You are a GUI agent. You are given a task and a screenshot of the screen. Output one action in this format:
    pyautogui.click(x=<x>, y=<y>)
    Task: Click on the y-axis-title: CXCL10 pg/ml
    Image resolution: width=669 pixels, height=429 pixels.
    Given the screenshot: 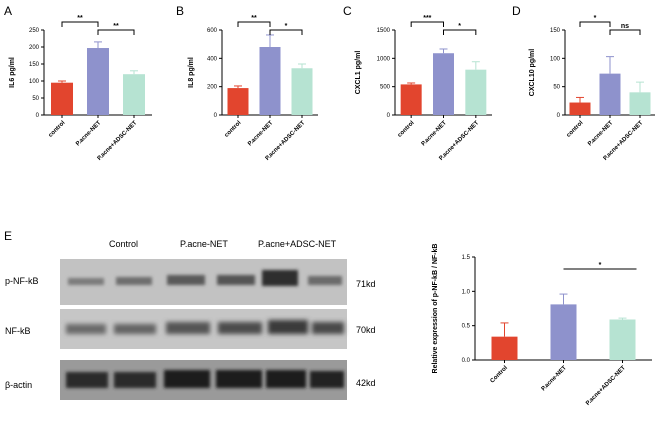 What is the action you would take?
    pyautogui.click(x=532, y=73)
    